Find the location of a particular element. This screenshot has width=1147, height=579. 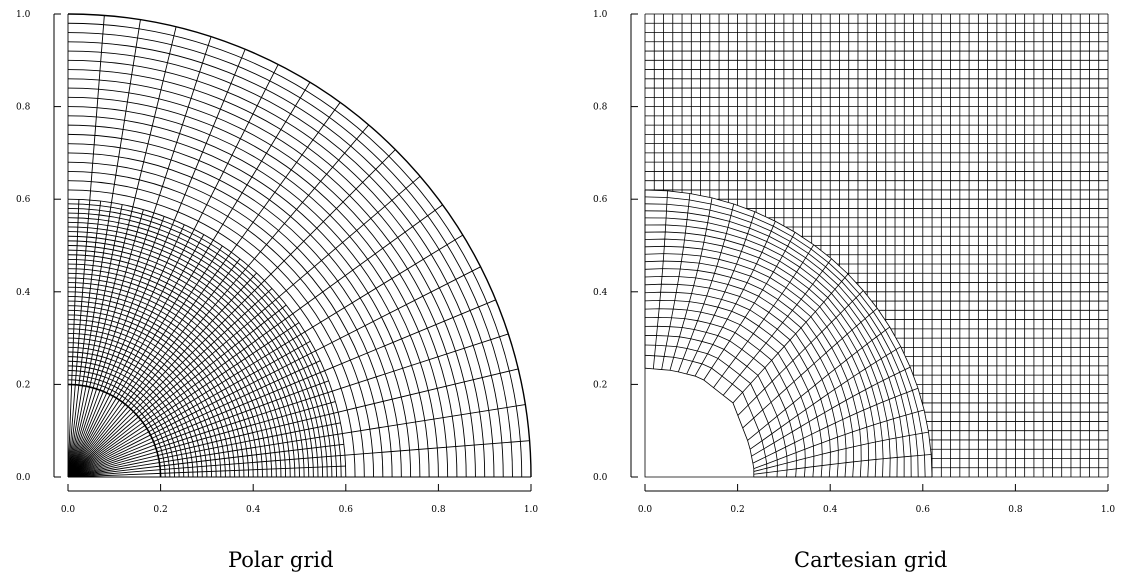

cart-y-tick-label: 1.0 is located at coordinates (600, 15).